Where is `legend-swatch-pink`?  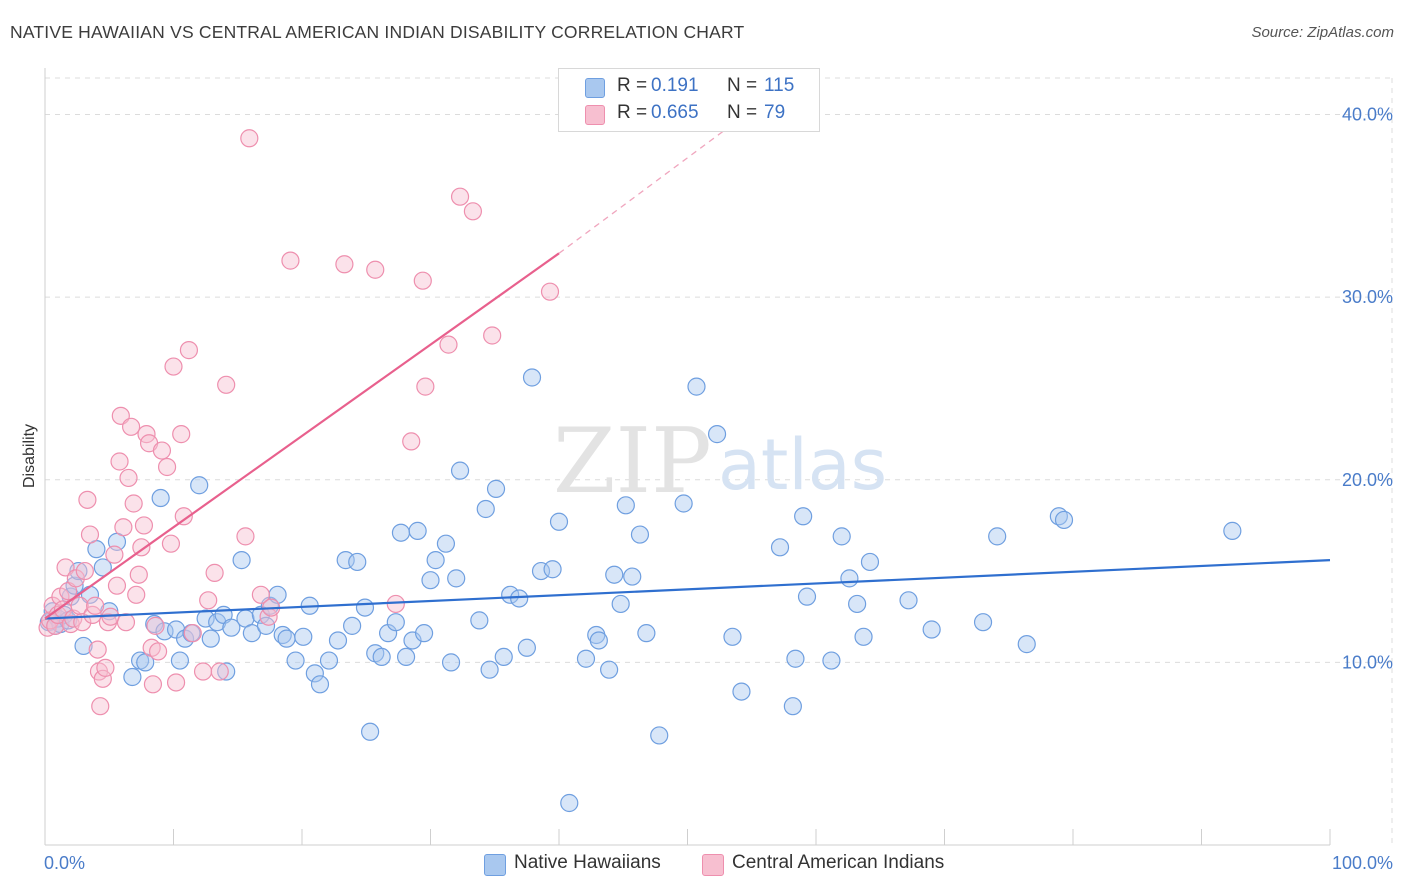 legend-swatch-pink is located at coordinates (595, 115).